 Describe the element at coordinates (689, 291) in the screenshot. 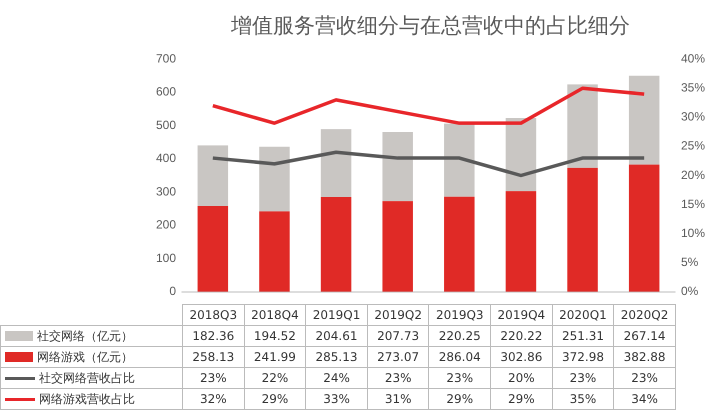

I see `y2-tick-label: 0%` at that location.